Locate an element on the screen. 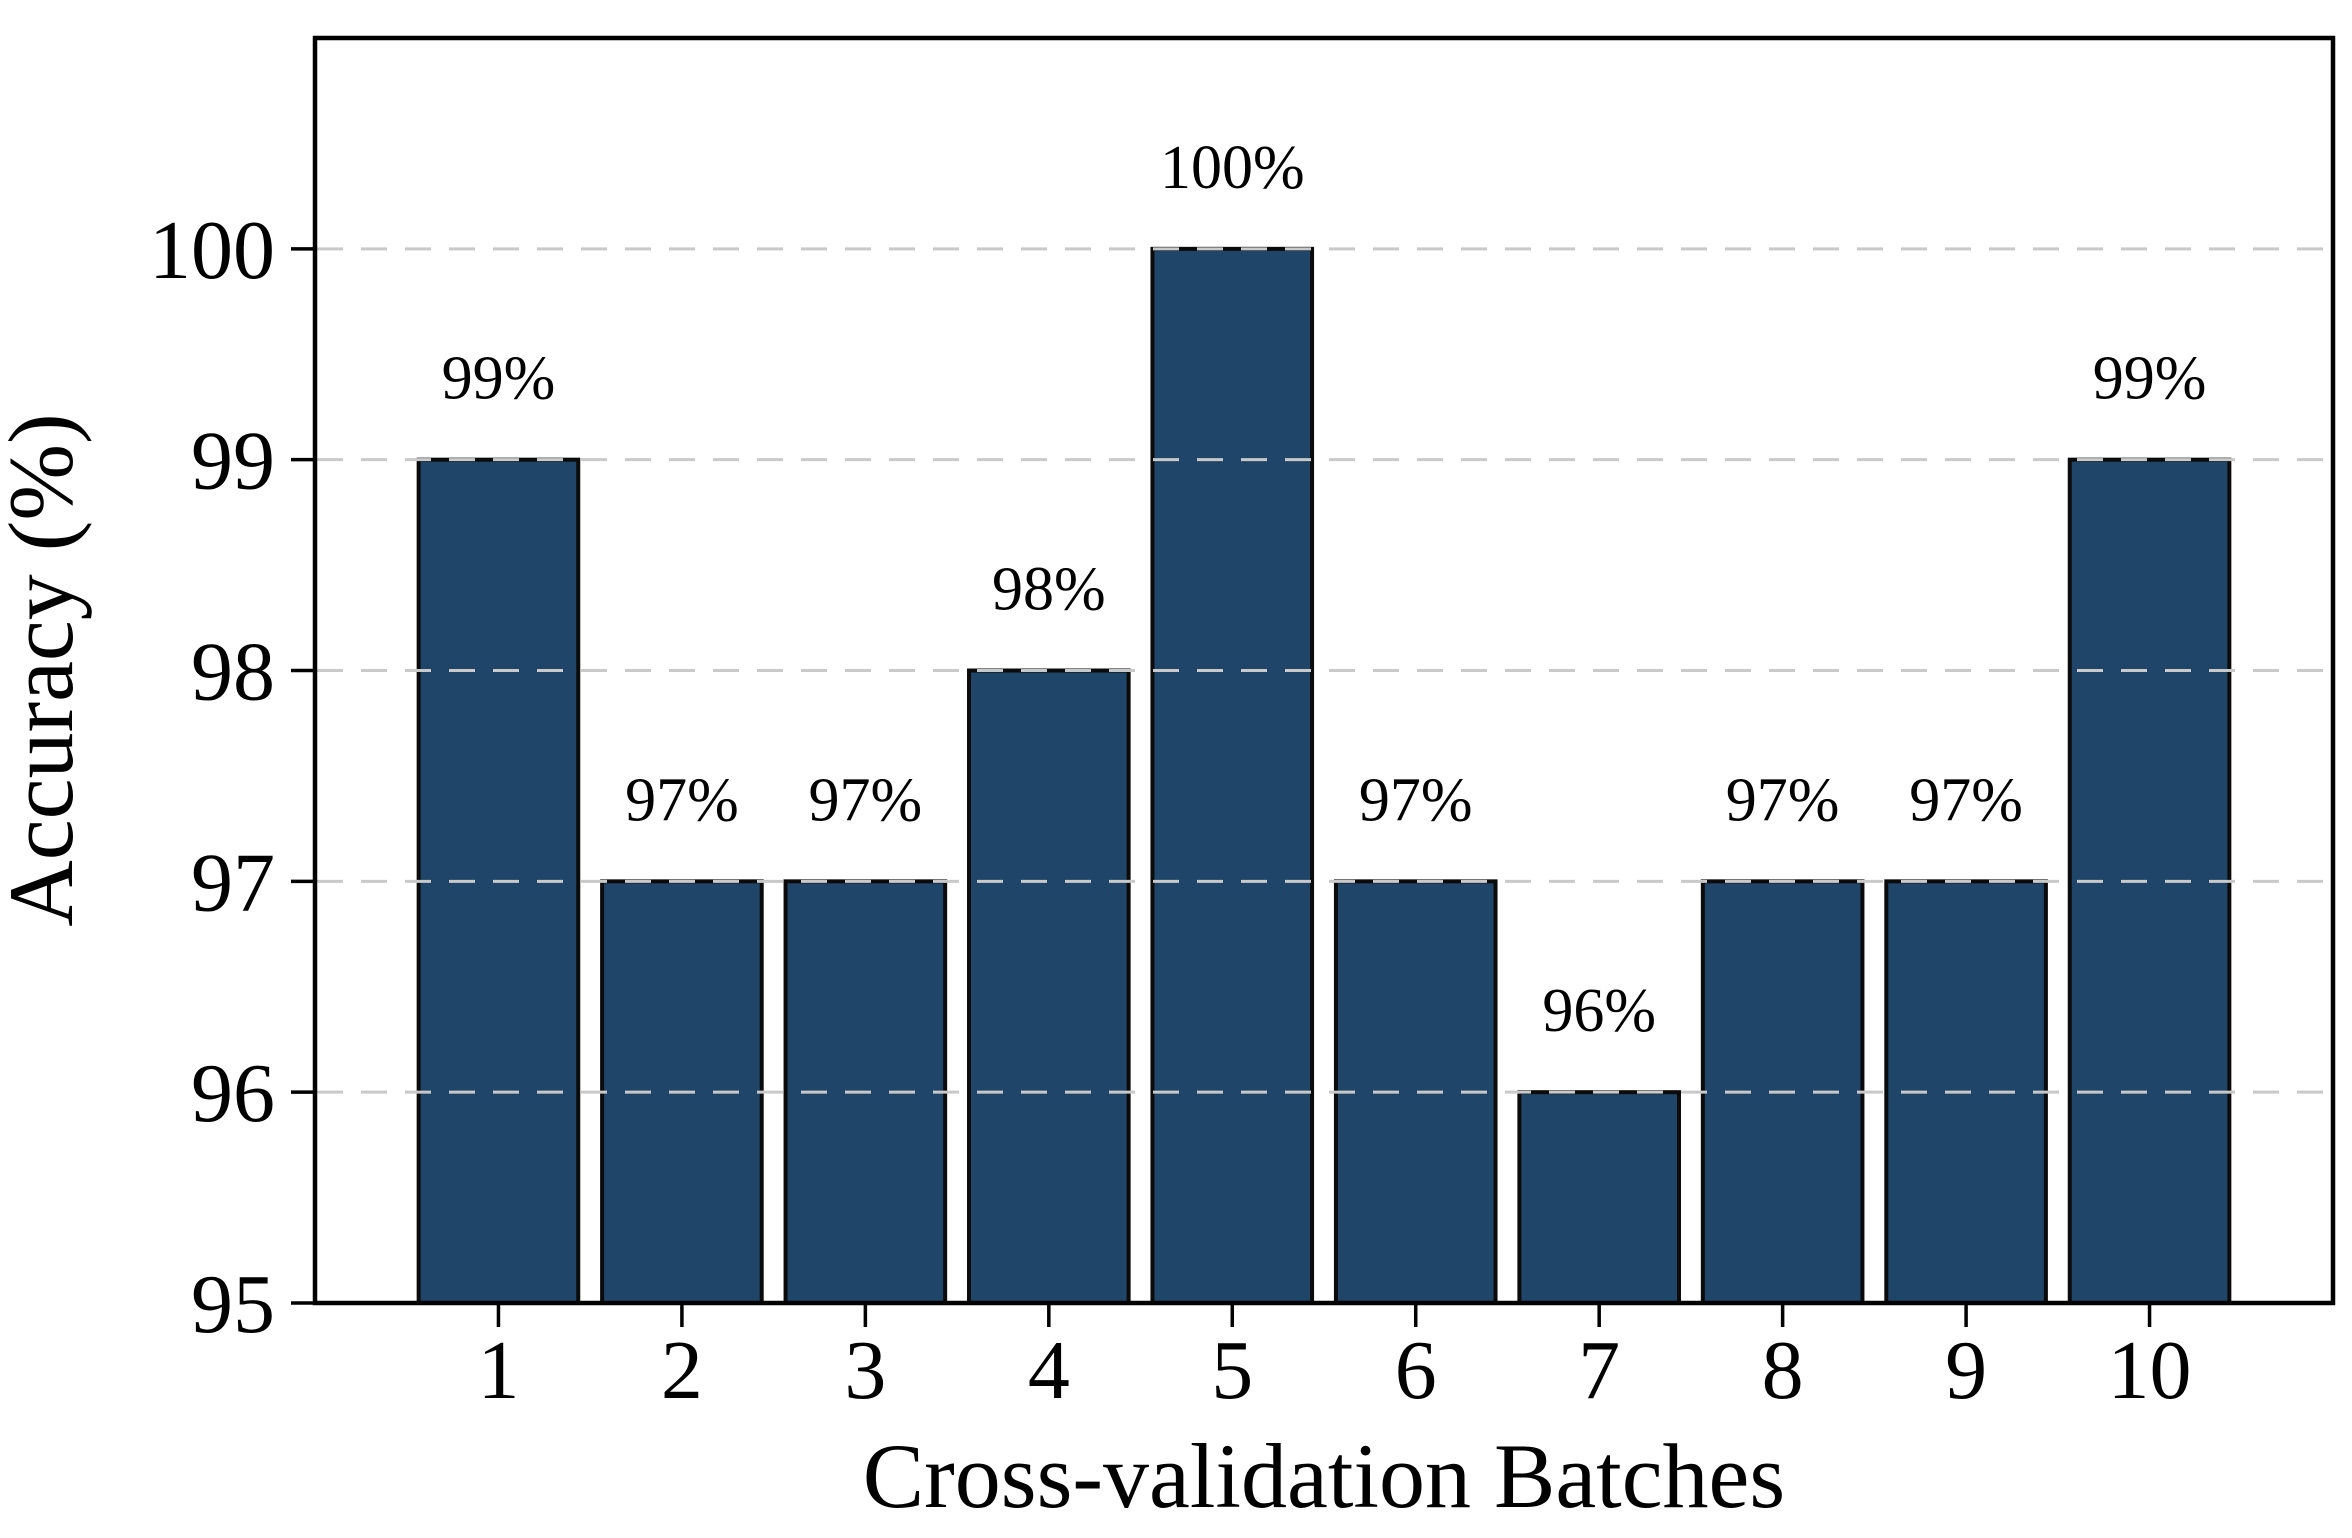 This screenshot has width=2352, height=1538. bar-value-label: 98% is located at coordinates (1049, 590).